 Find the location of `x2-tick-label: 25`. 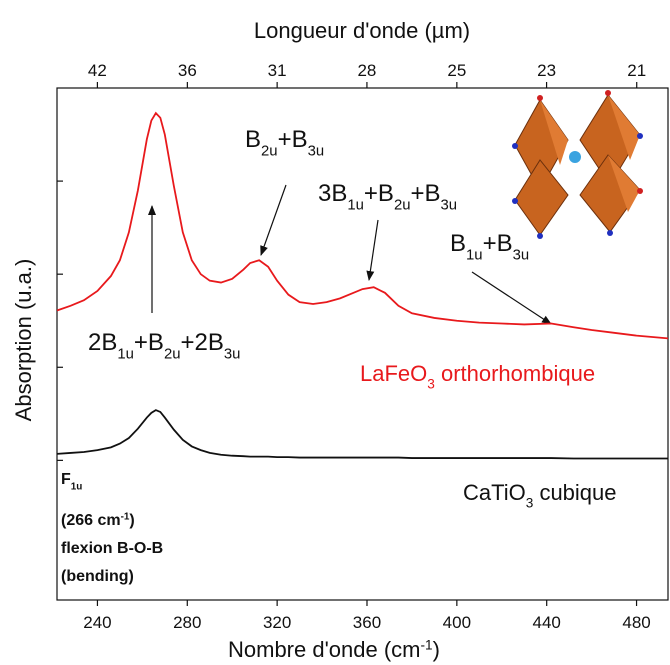

x2-tick-label: 25 is located at coordinates (456, 70).